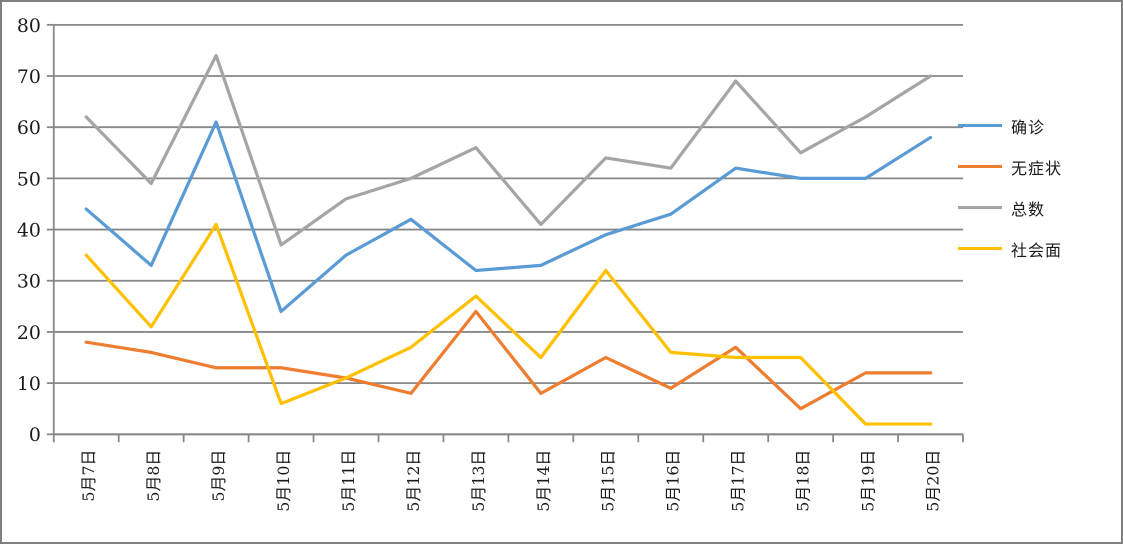  What do you see at coordinates (153, 476) in the screenshot?
I see `x-tick-label: 5月8日` at bounding box center [153, 476].